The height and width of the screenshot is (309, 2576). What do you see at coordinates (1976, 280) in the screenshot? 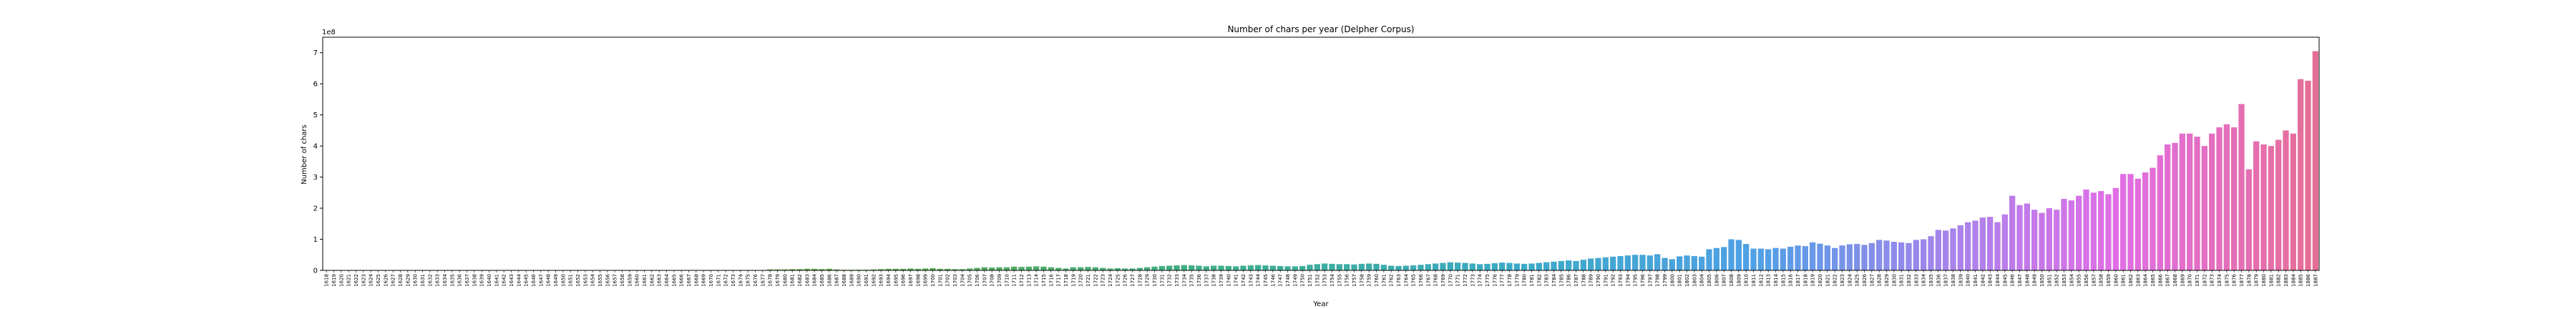
I see `x-tick-label: 1841` at bounding box center [1976, 280].